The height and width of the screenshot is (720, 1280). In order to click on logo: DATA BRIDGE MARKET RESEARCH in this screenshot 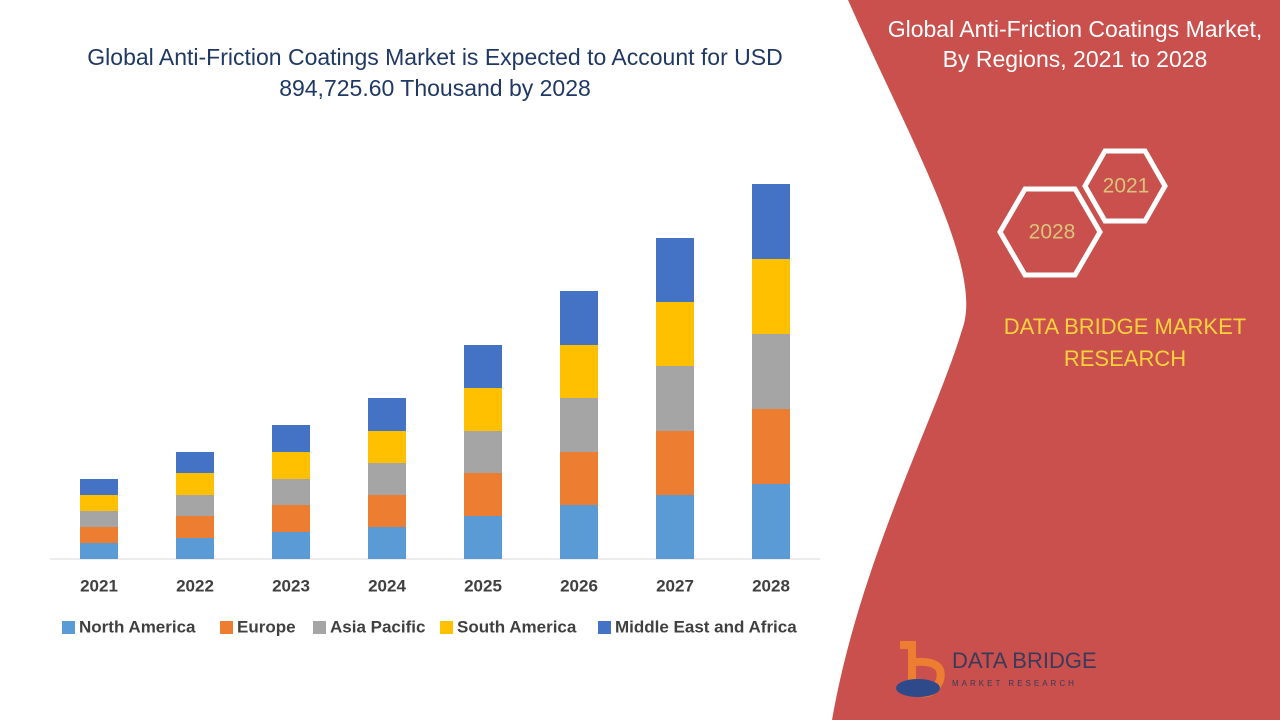, I will do `click(996, 669)`.